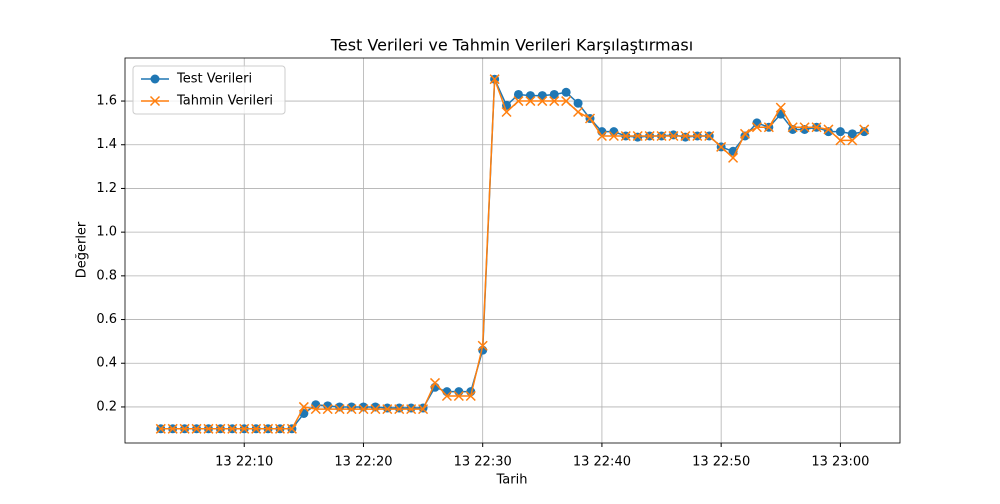  I want to click on x-tick-label: 13 22:40, so click(602, 462).